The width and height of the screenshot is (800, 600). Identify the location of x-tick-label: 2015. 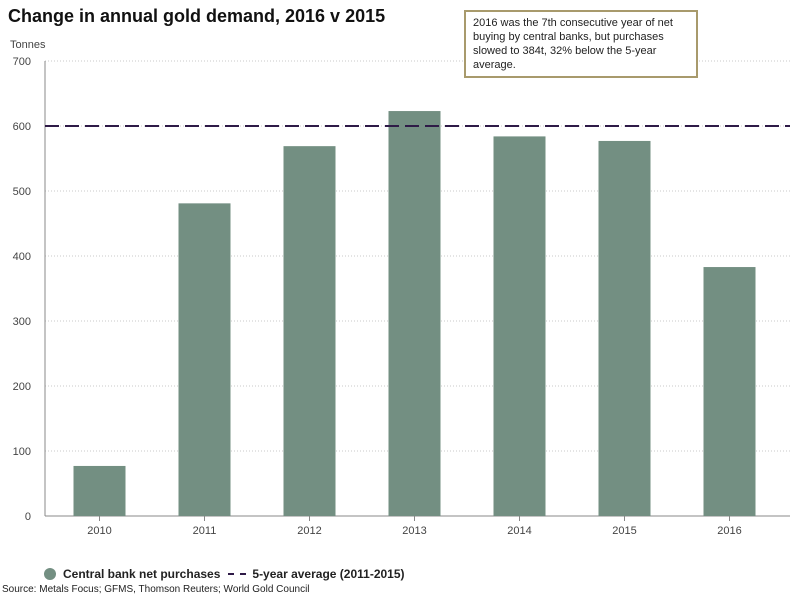
(624, 531).